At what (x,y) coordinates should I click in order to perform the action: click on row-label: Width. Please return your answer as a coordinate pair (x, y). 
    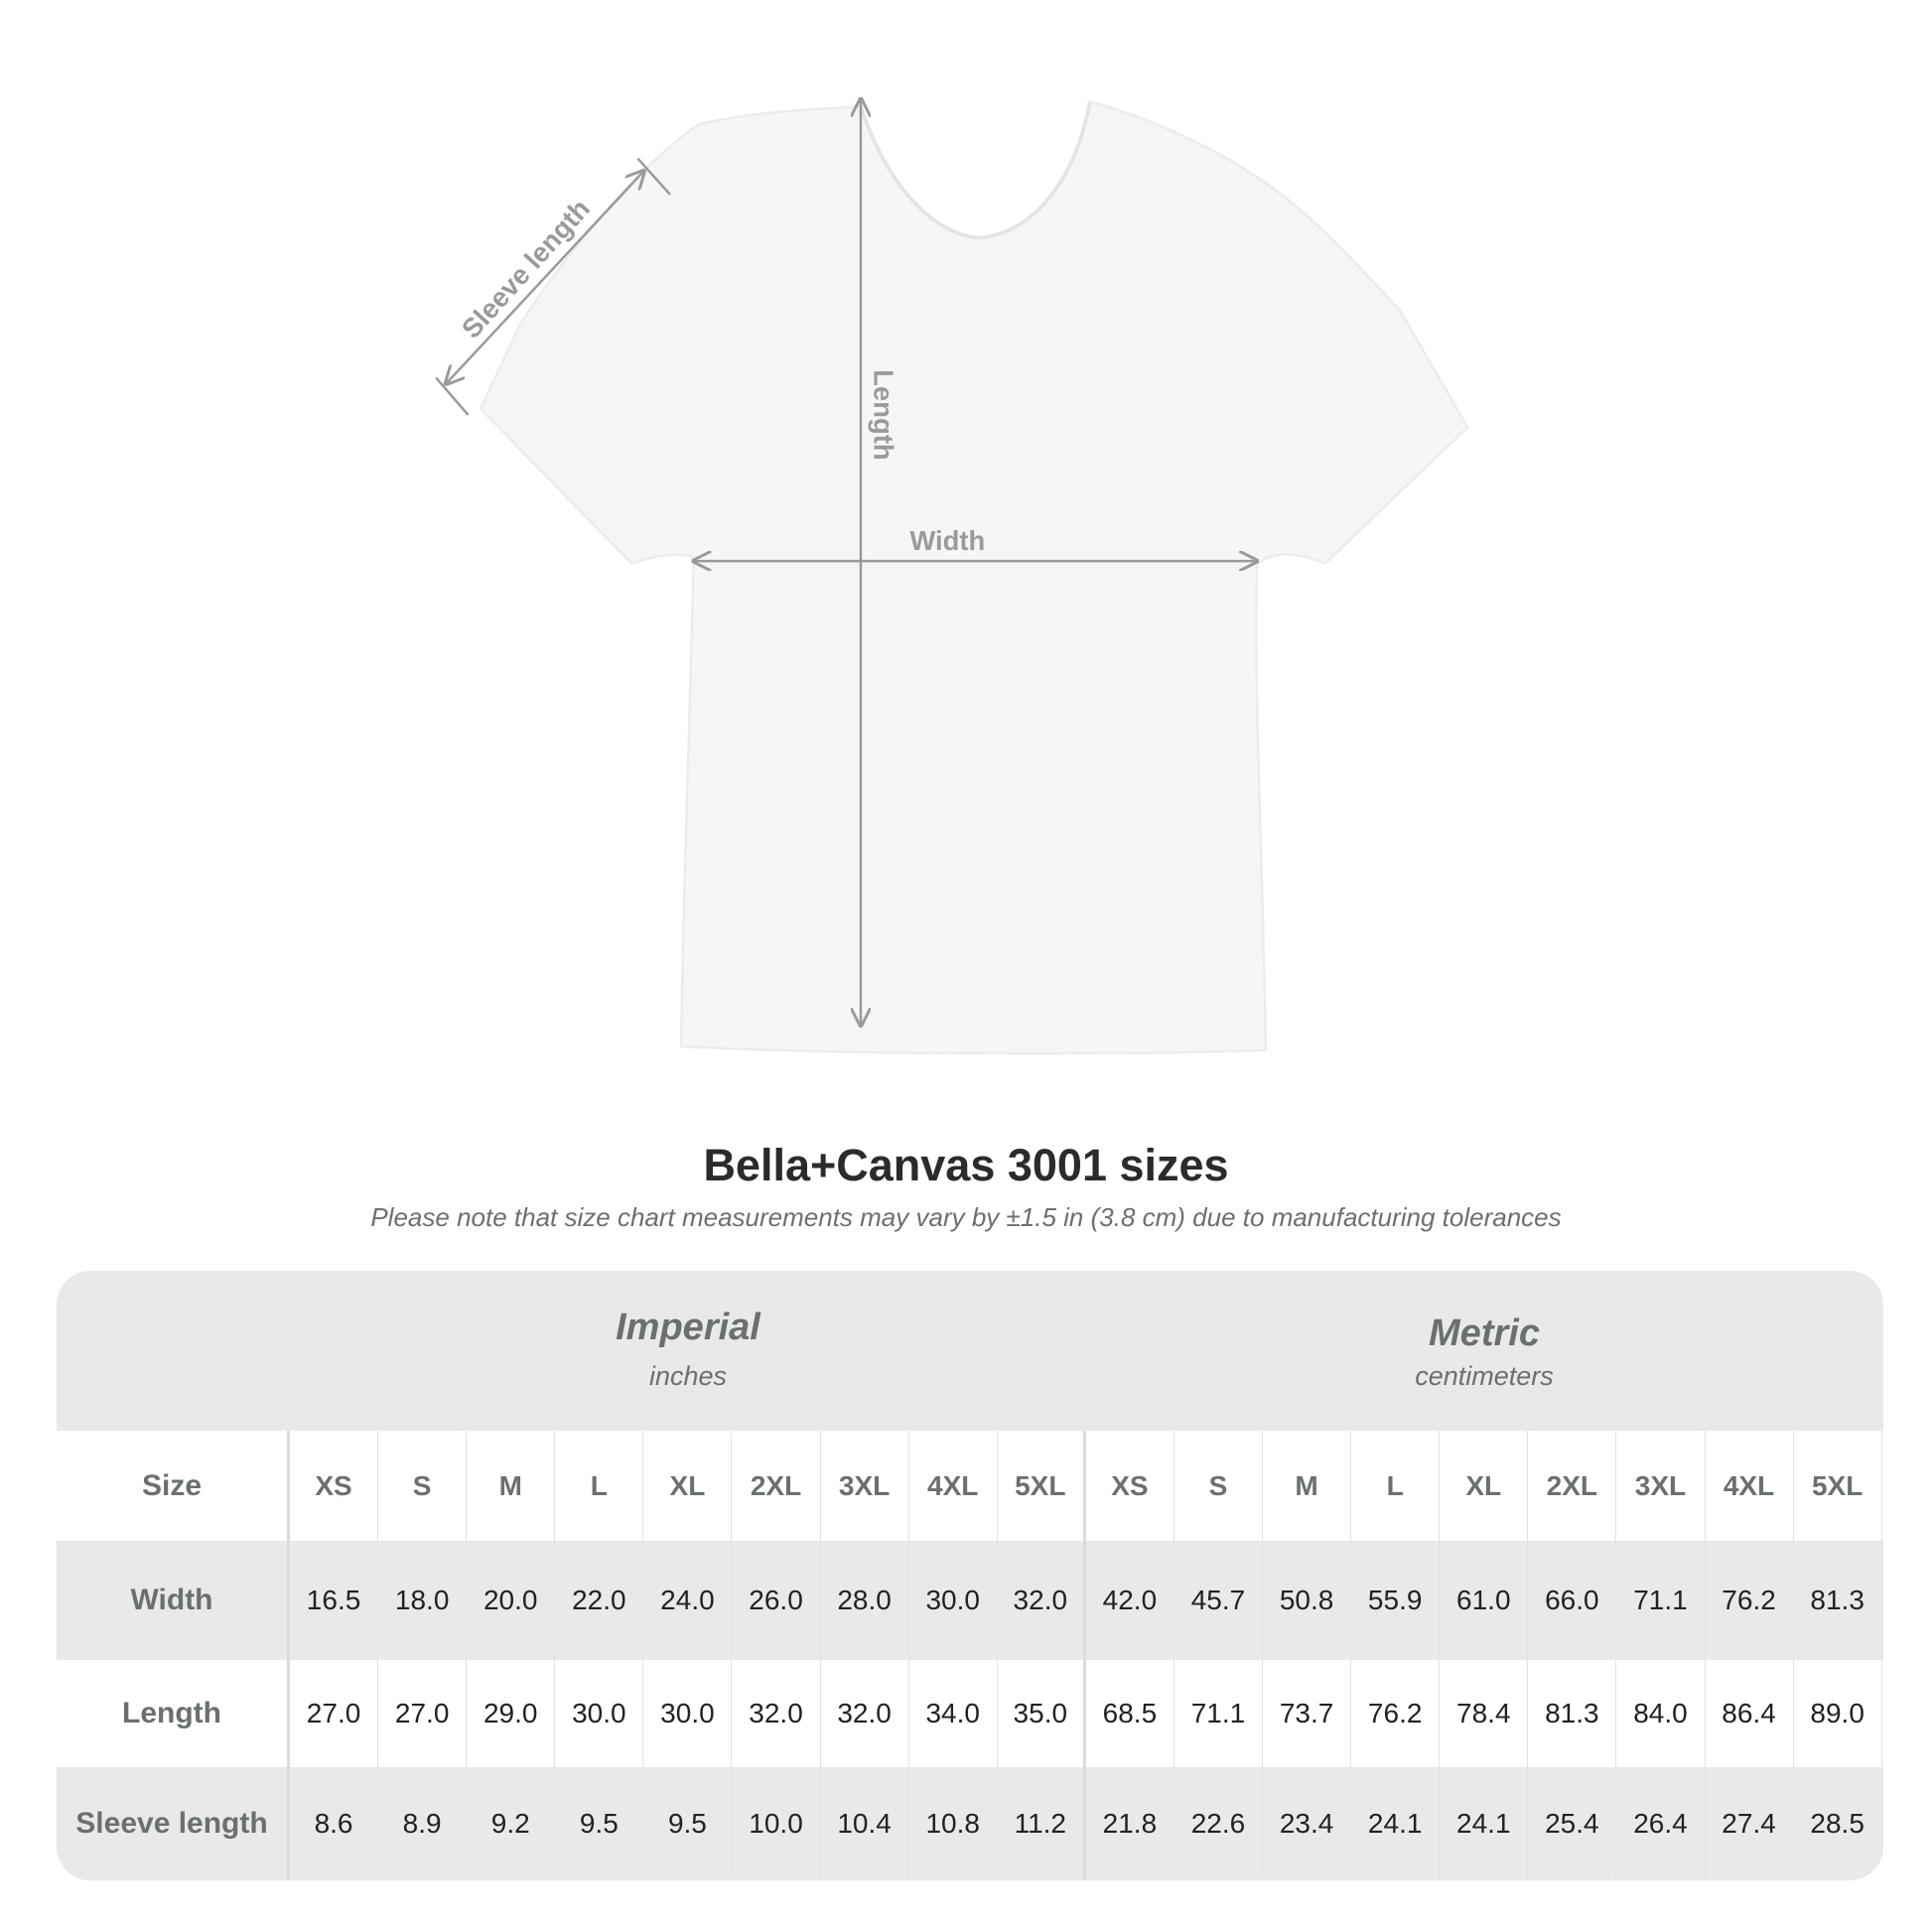
    Looking at the image, I should click on (173, 1600).